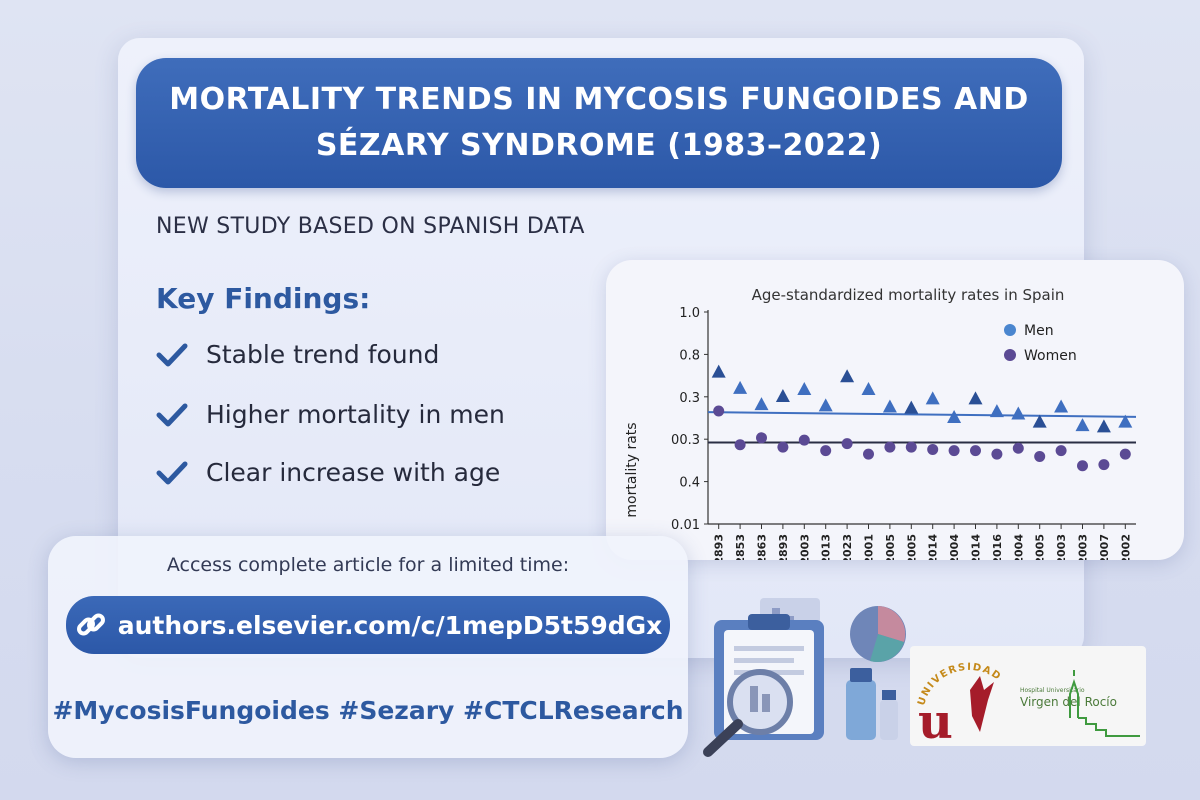  I want to click on vial-icon, so click(872, 704).